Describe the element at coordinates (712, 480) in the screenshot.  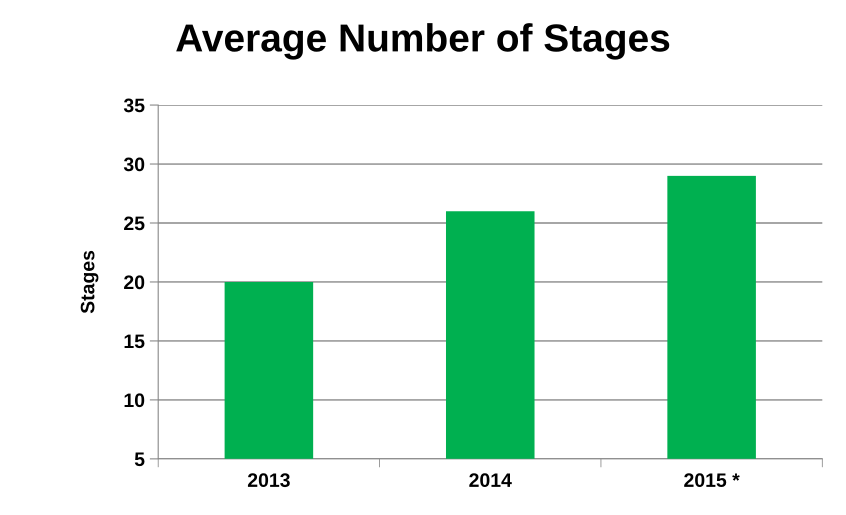
I see `x-tick-label: 2015 *` at that location.